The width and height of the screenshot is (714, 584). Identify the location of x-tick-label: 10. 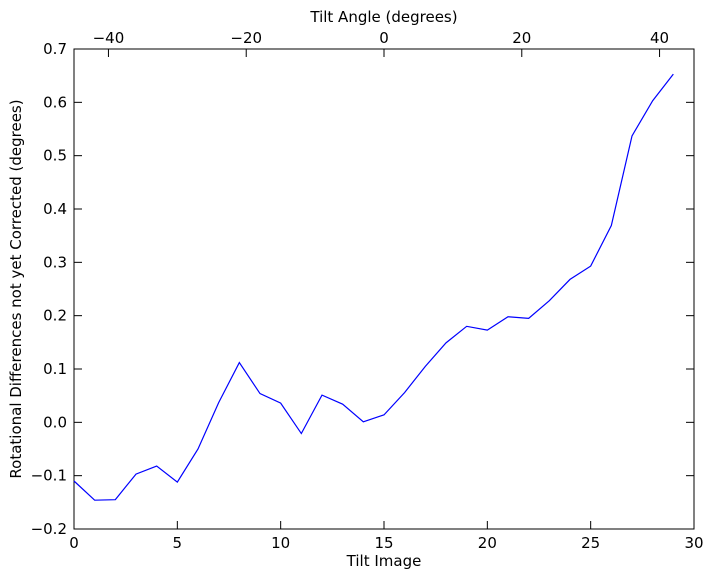
(280, 543).